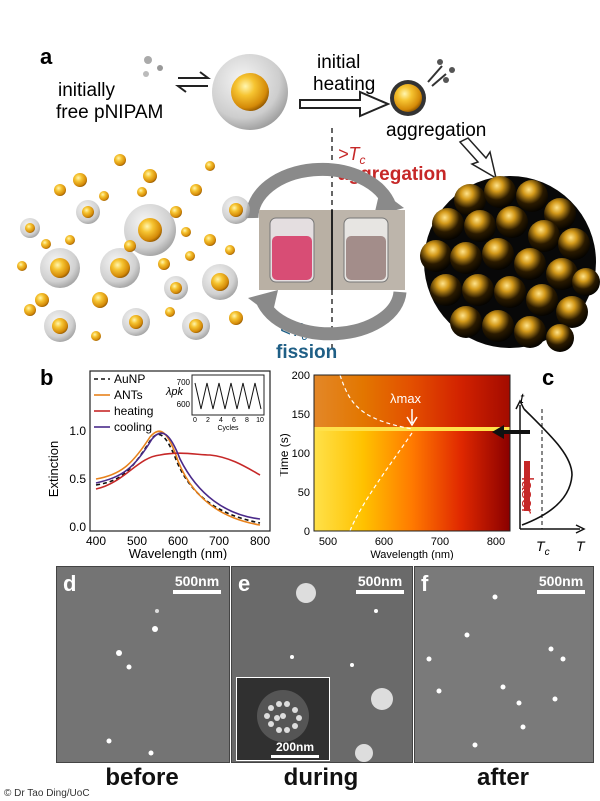 This screenshot has width=600, height=801. What do you see at coordinates (321, 777) in the screenshot?
I see `caption-during: during` at bounding box center [321, 777].